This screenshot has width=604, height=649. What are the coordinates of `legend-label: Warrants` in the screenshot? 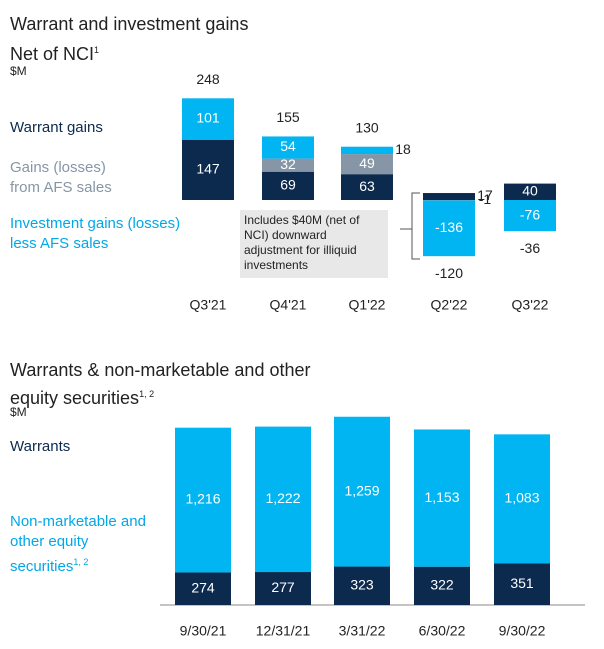 It's located at (40, 446).